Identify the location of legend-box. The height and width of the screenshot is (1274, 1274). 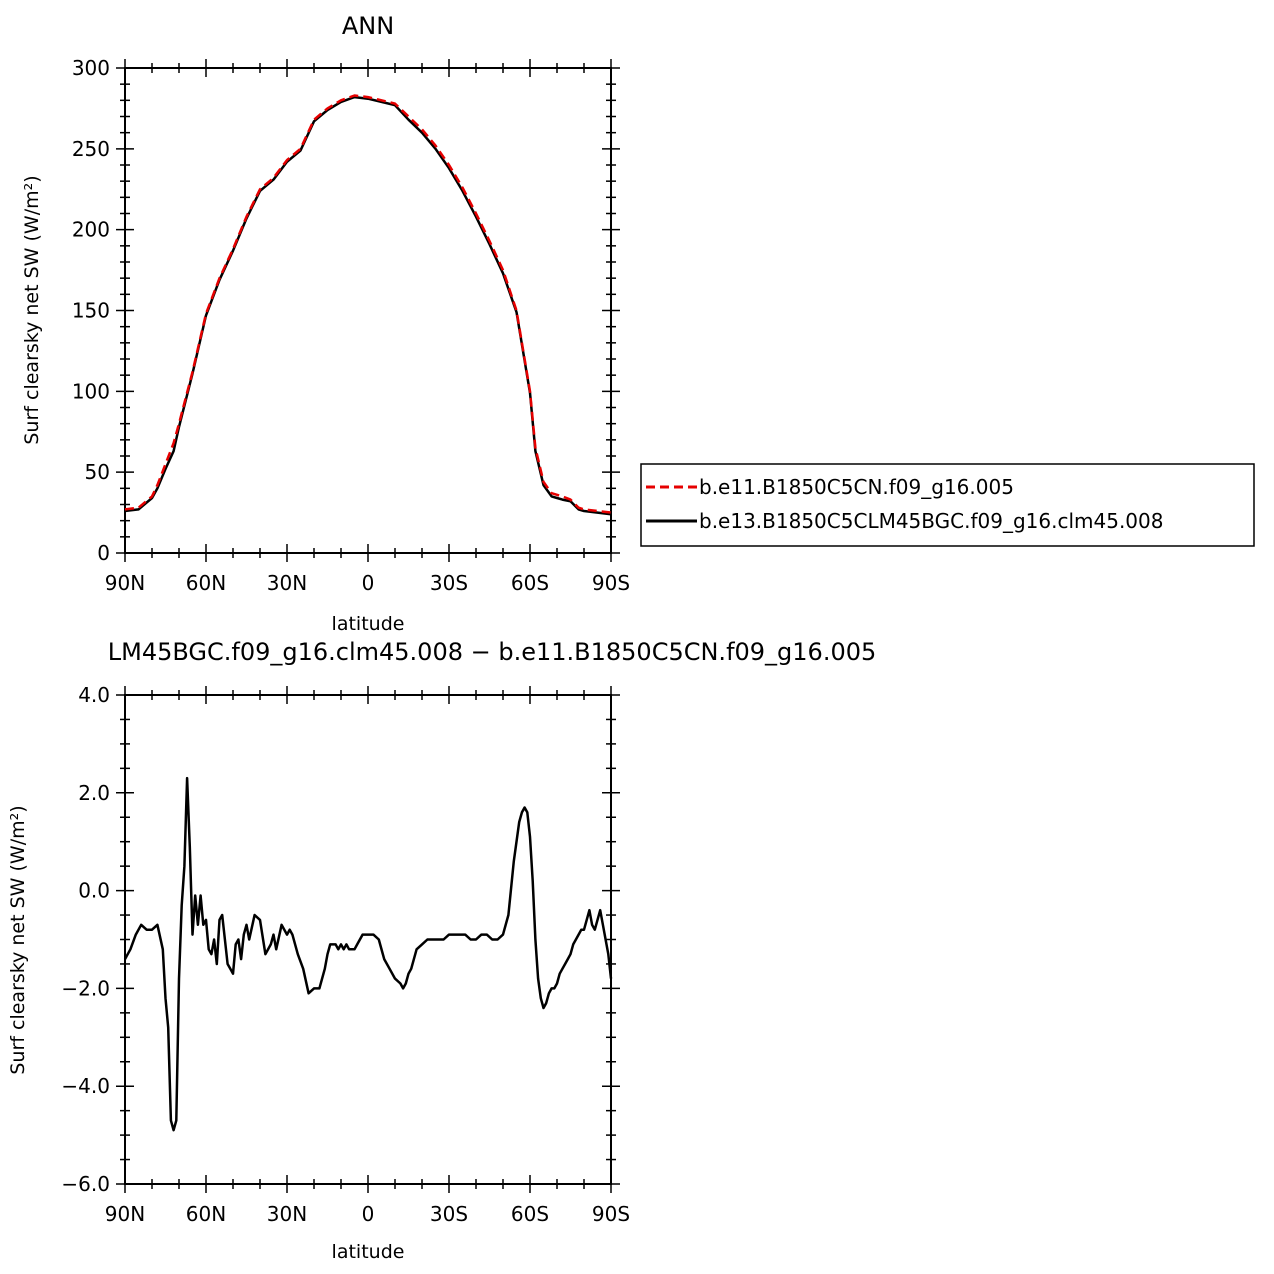
(947, 505).